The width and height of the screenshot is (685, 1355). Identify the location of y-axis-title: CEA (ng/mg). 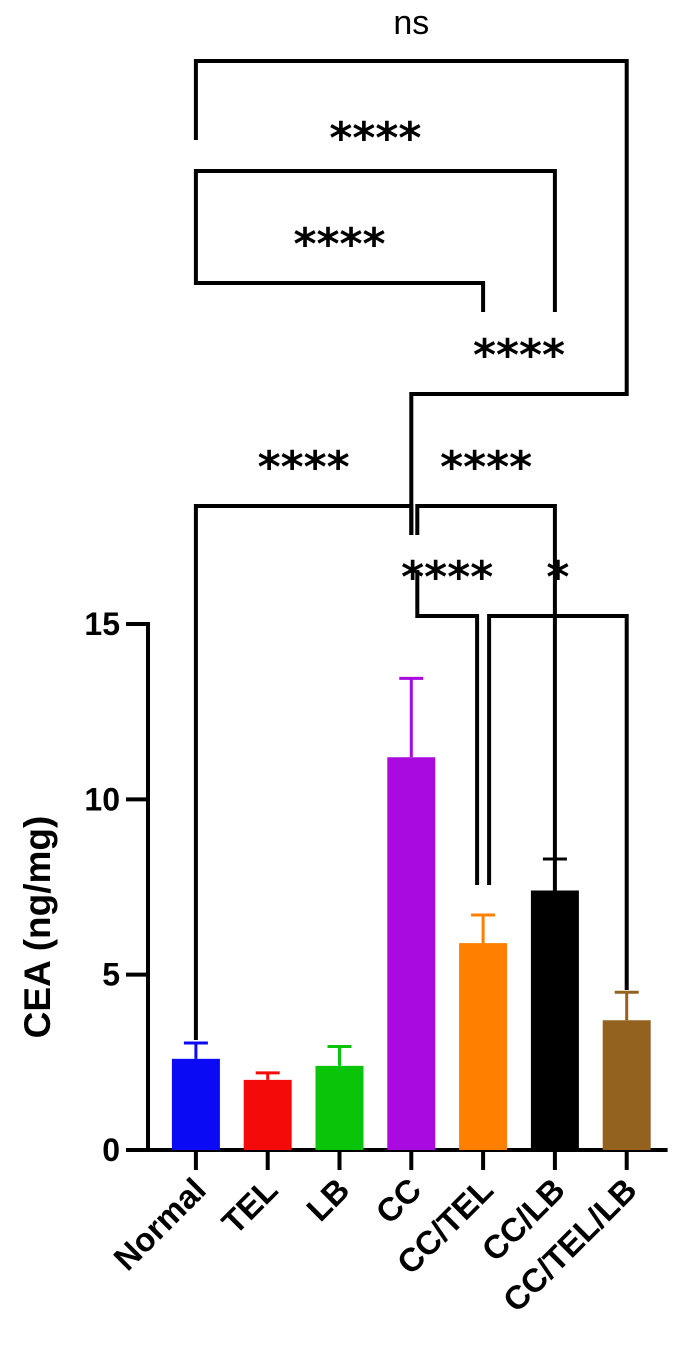
(37, 927).